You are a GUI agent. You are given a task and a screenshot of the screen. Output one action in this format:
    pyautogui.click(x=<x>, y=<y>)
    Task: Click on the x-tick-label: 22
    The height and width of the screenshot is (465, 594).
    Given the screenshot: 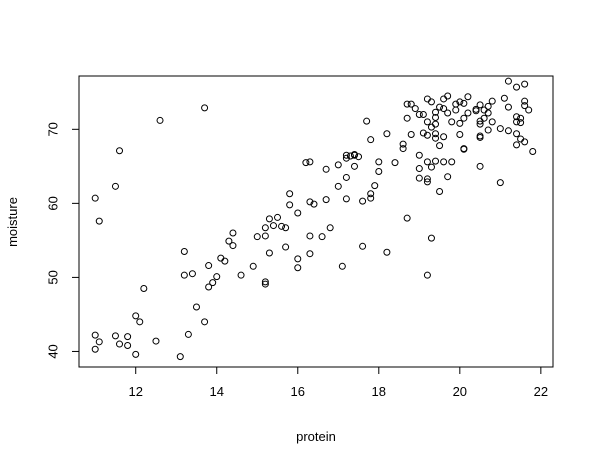 What is the action you would take?
    pyautogui.click(x=541, y=391)
    